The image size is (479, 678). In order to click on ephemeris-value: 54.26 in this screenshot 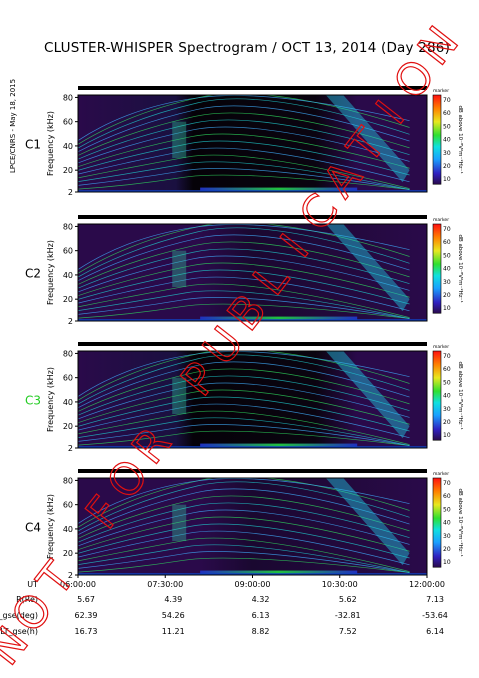, I will do `click(173, 615)`.